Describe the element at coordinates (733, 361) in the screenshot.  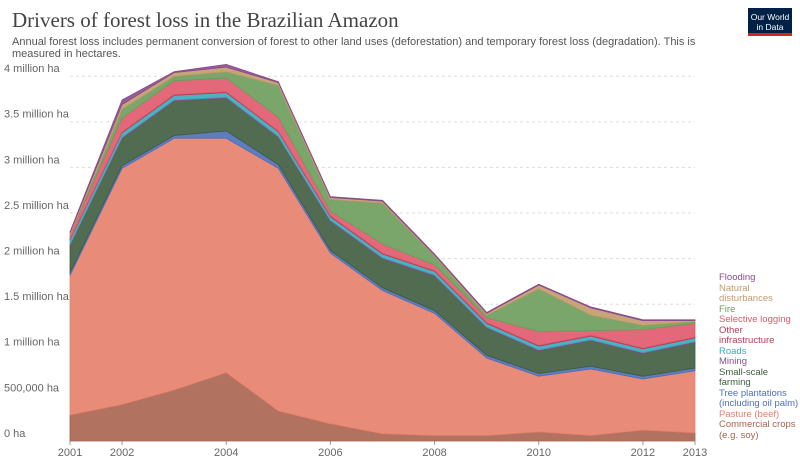
I see `legend-label: Mining` at that location.